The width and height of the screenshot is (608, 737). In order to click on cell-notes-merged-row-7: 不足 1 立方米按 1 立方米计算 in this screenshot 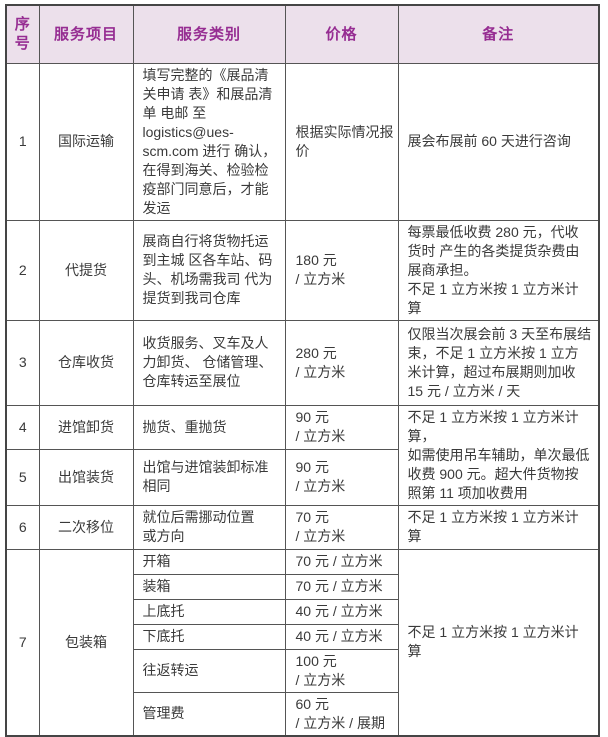, I will do `click(498, 642)`.